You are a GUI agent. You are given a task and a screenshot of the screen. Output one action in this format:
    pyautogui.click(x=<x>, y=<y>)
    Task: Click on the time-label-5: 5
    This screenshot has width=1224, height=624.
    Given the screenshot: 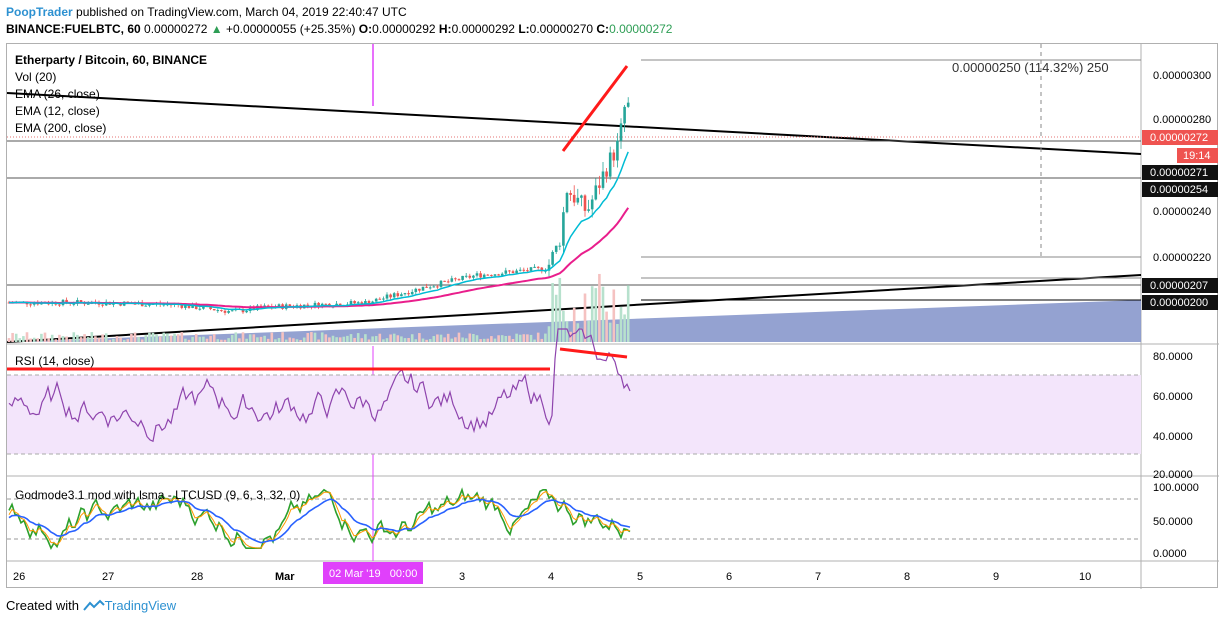 What is the action you would take?
    pyautogui.click(x=640, y=577)
    